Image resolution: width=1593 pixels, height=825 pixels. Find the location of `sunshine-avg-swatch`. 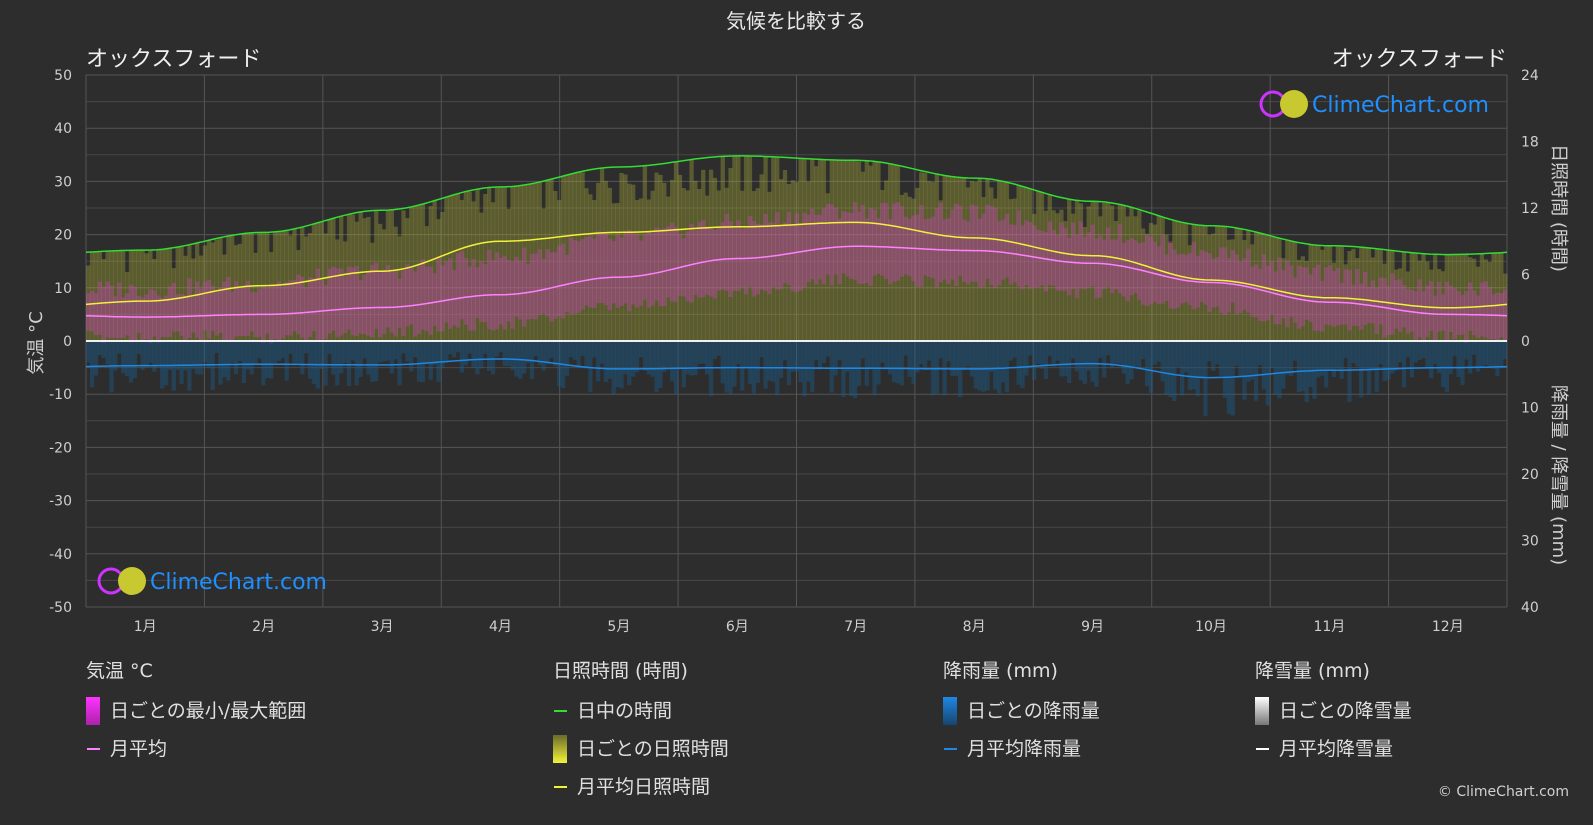

sunshine-avg-swatch is located at coordinates (560, 787).